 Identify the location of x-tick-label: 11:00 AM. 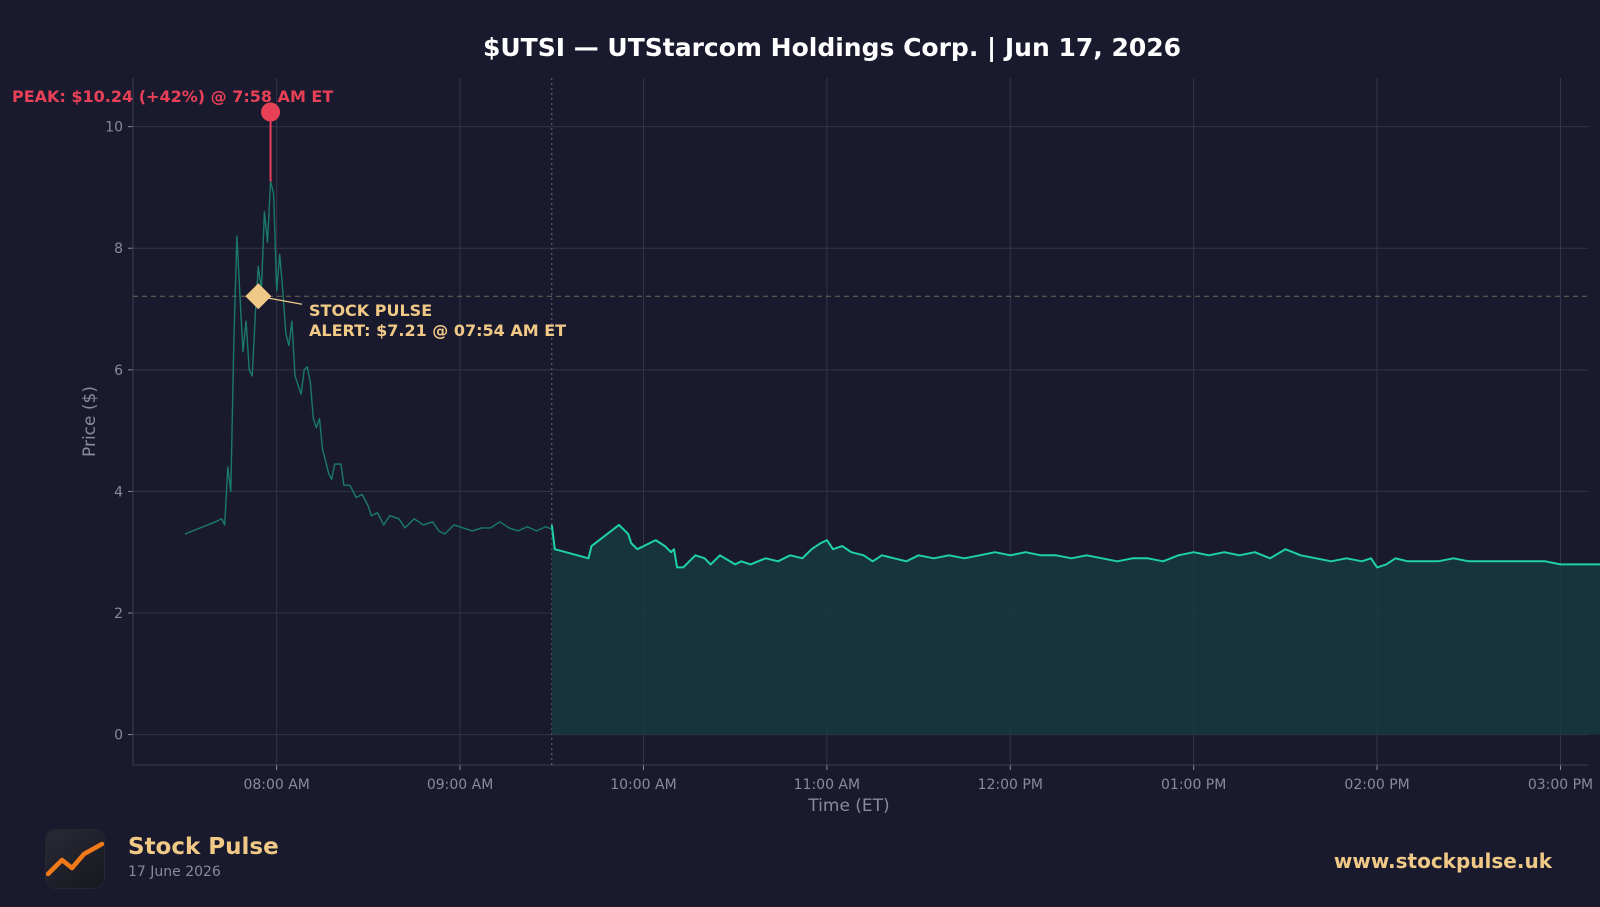
(827, 785).